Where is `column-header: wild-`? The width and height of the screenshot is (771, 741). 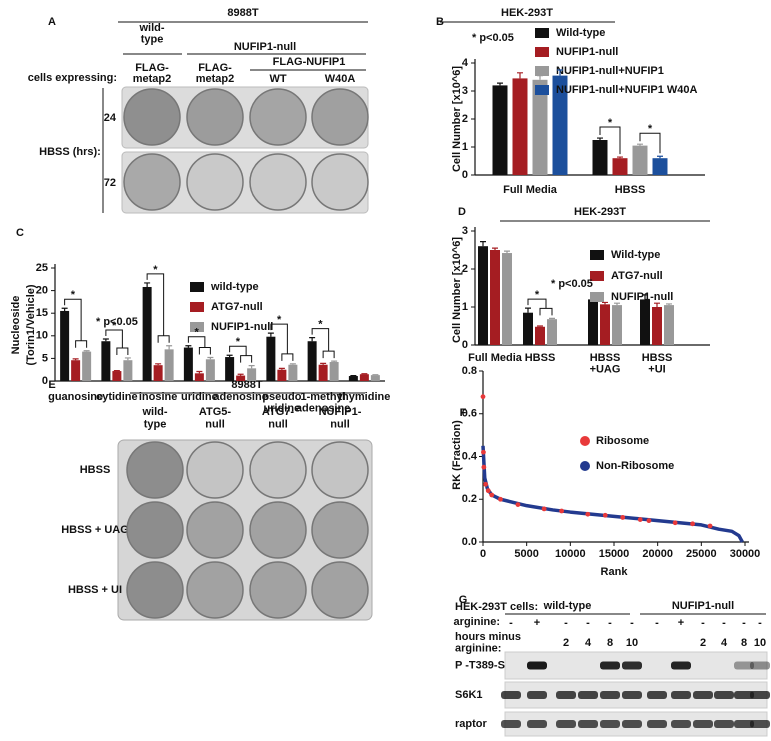
column-header: wild- is located at coordinates (151, 28).